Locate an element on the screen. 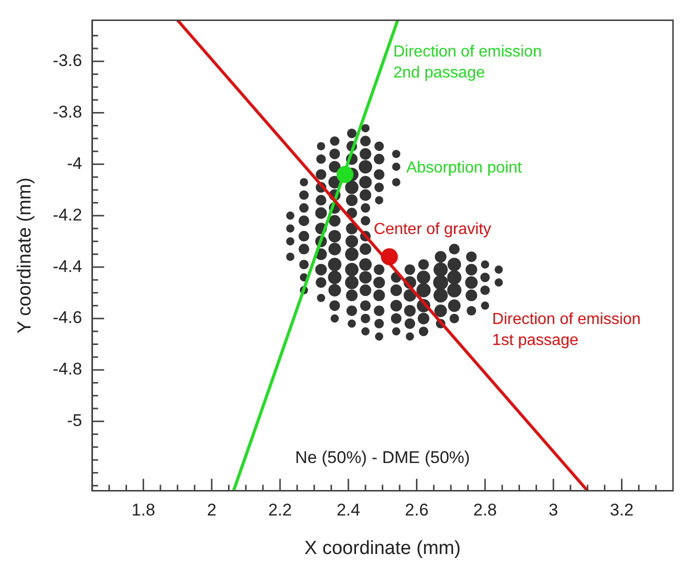 This screenshot has width=683, height=572. annotation: Direction of emission 1st passage is located at coordinates (566, 329).